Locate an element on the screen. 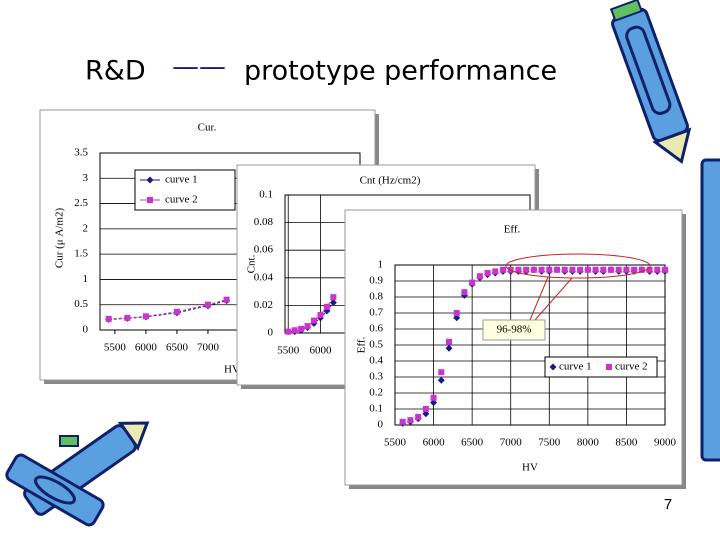 The width and height of the screenshot is (720, 540). crayon-top-right is located at coordinates (650, 82).